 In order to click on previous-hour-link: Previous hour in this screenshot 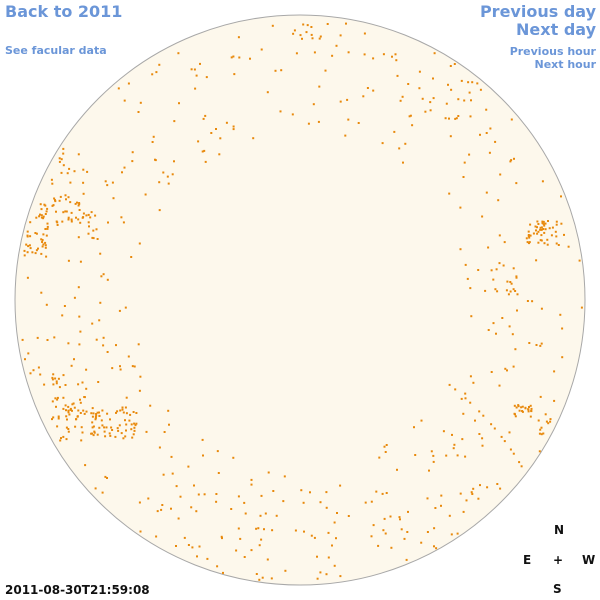, I will do `click(552, 51)`.